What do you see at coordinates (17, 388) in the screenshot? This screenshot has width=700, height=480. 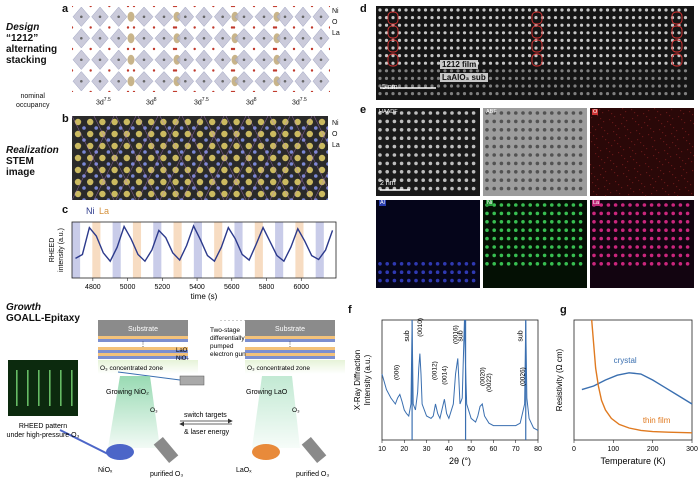 I see `rheed-streak` at bounding box center [17, 388].